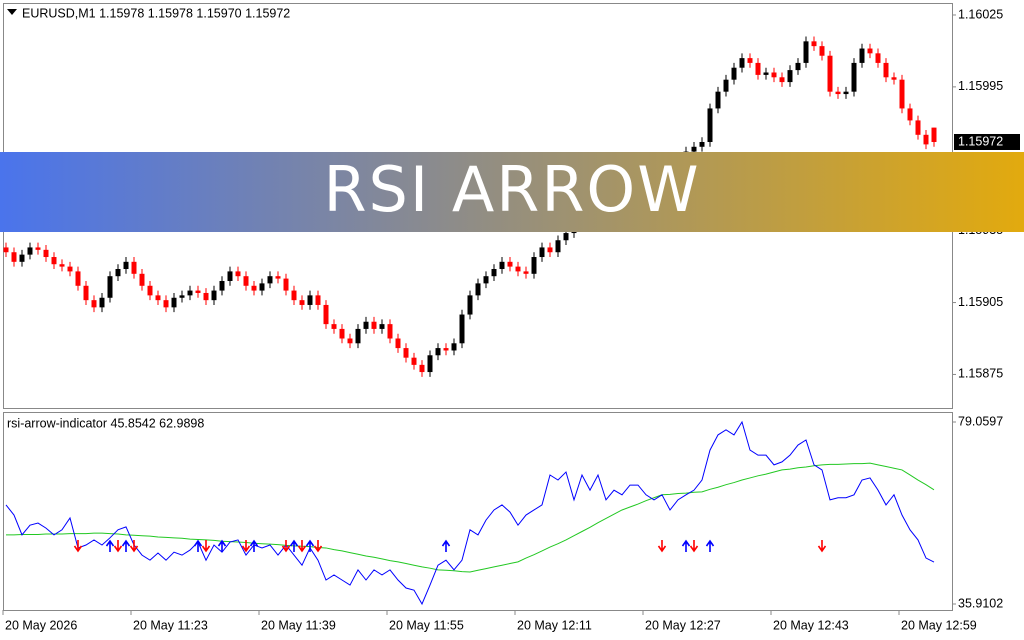 The height and width of the screenshot is (640, 1024). What do you see at coordinates (512, 192) in the screenshot?
I see `banner` at bounding box center [512, 192].